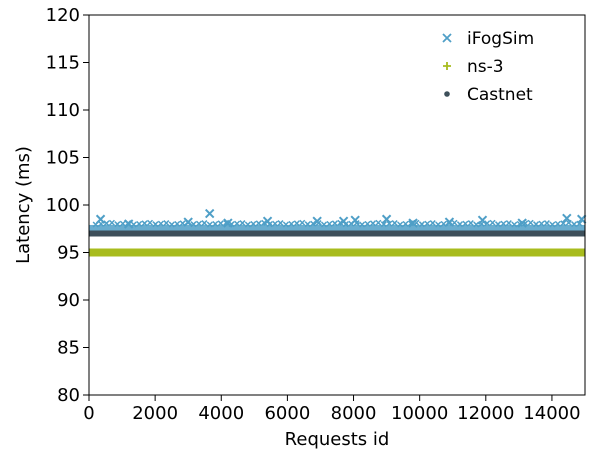 The width and height of the screenshot is (591, 454). Describe the element at coordinates (337, 228) in the screenshot. I see `ifogsim-series-band` at that location.